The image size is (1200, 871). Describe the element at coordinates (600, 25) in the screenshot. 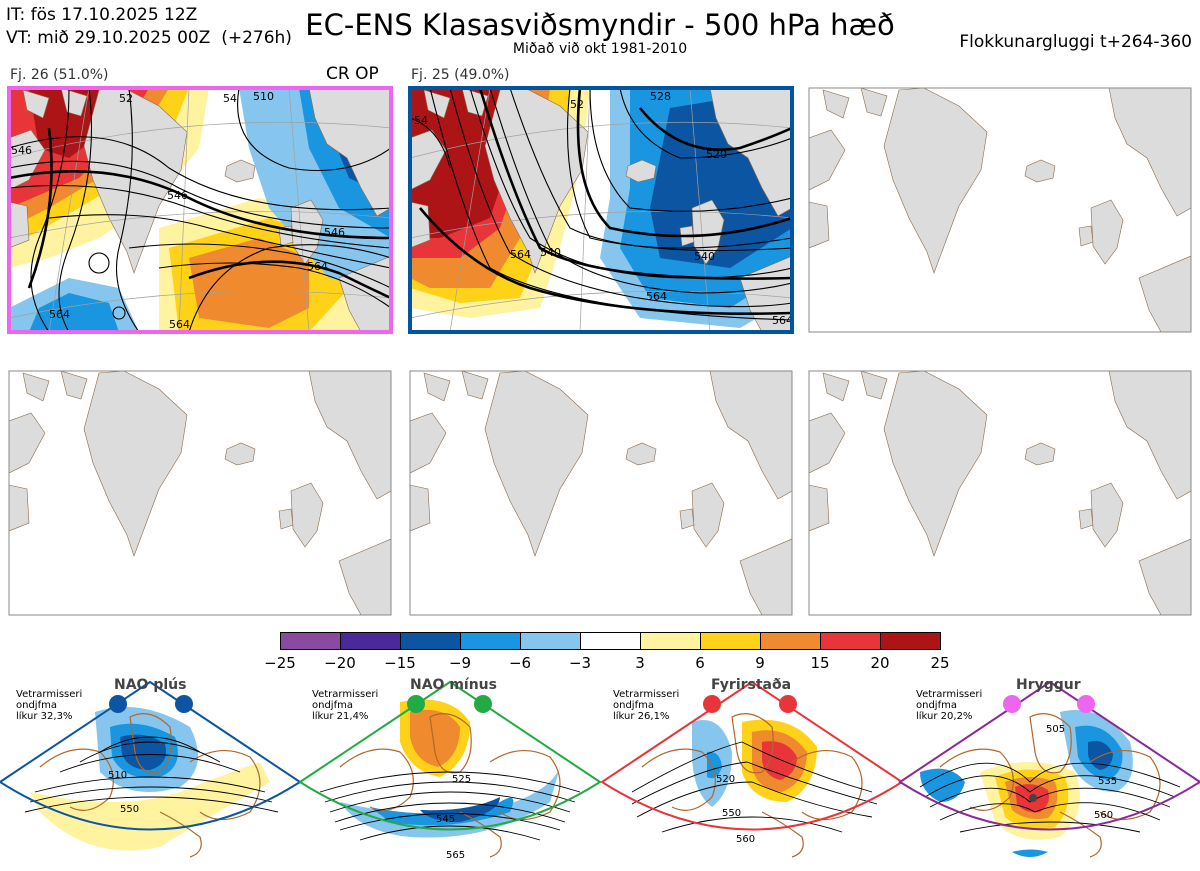

I see `page-title: EC-ENS Klasasviðsmyndir - 500 hPa hæð` at that location.